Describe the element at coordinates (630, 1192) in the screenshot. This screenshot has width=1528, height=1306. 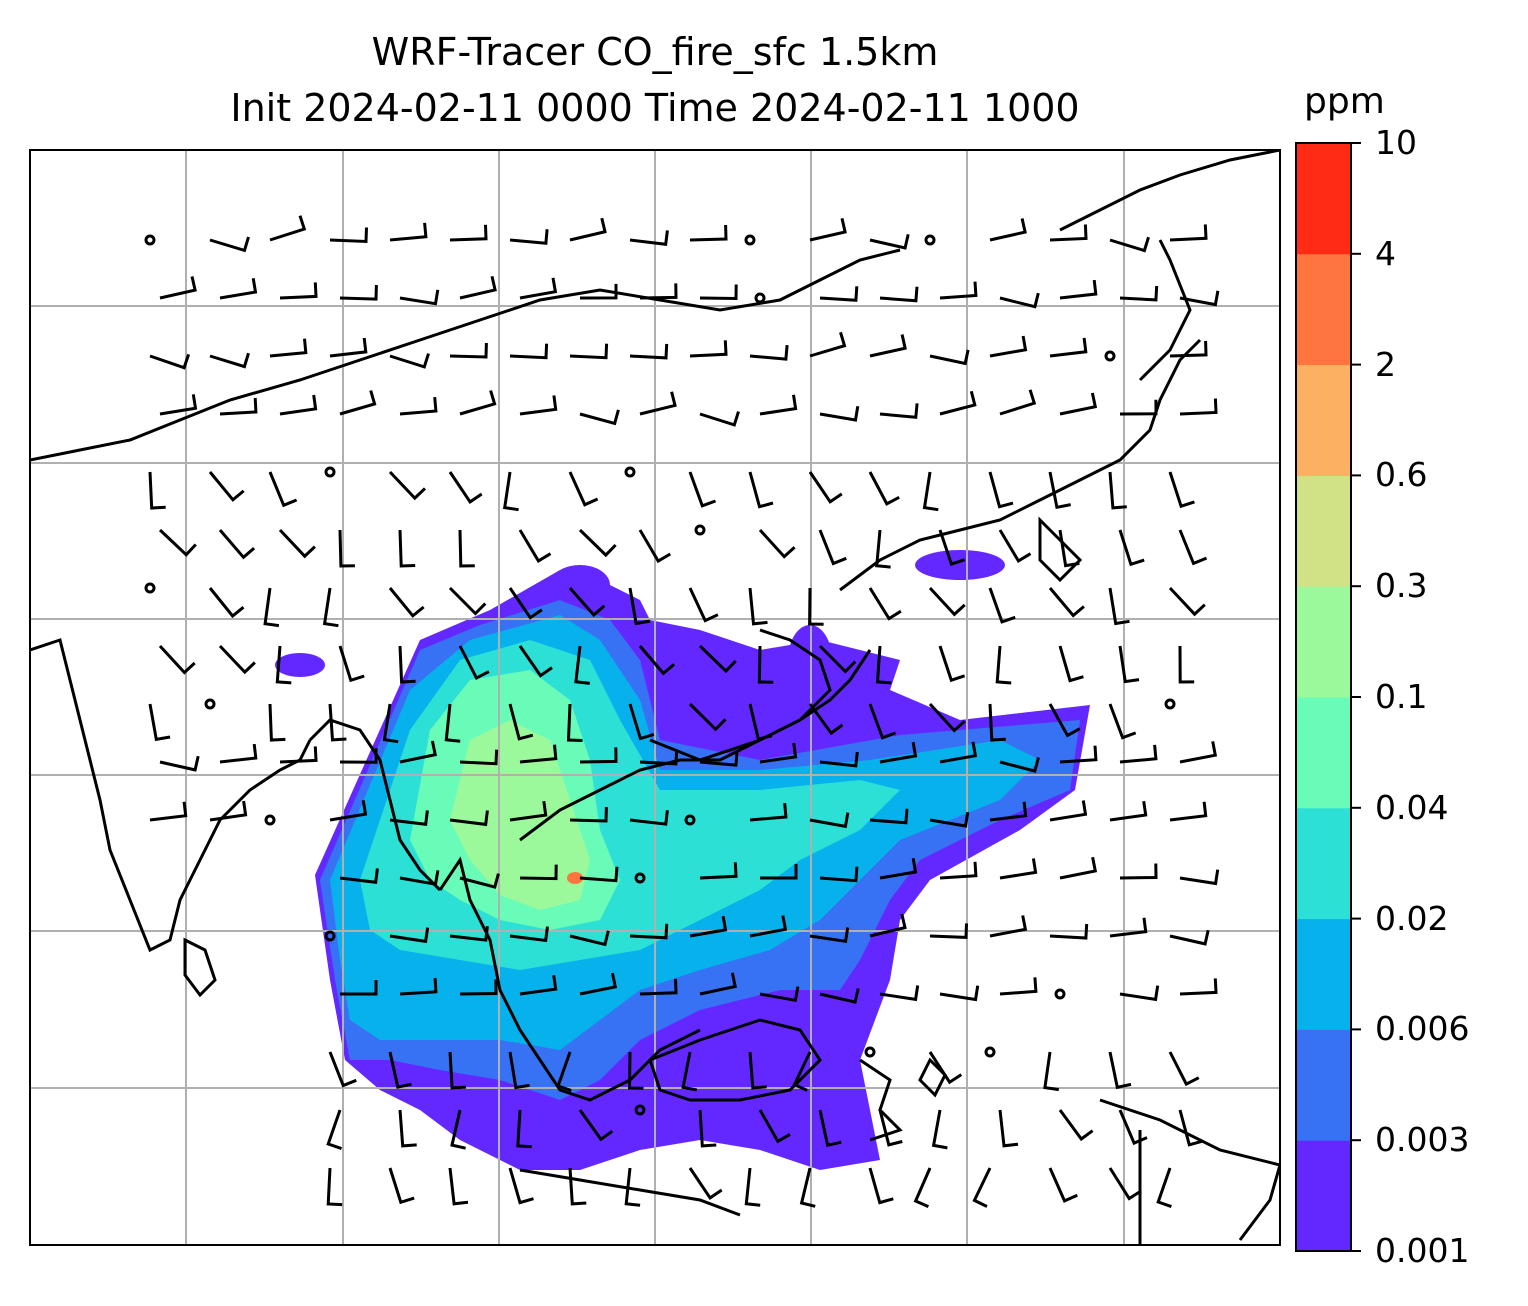
I see `coast-java` at that location.